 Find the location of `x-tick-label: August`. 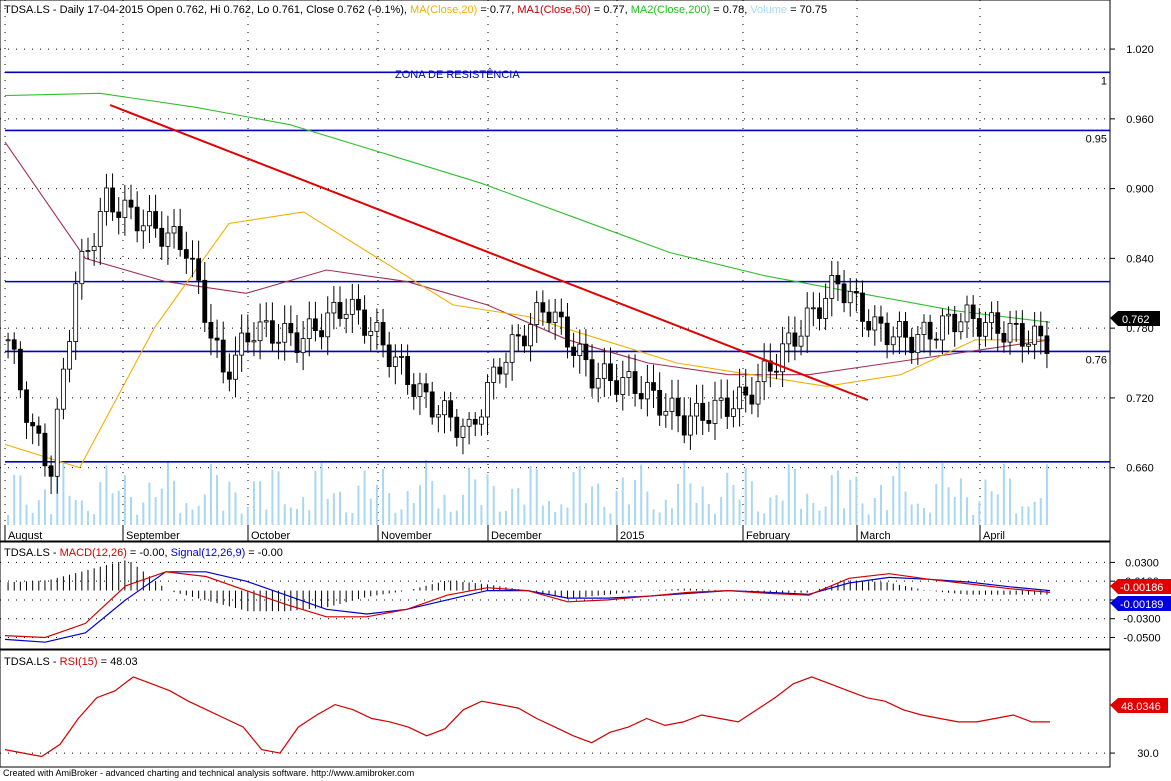

x-tick-label: August is located at coordinates (25, 536).